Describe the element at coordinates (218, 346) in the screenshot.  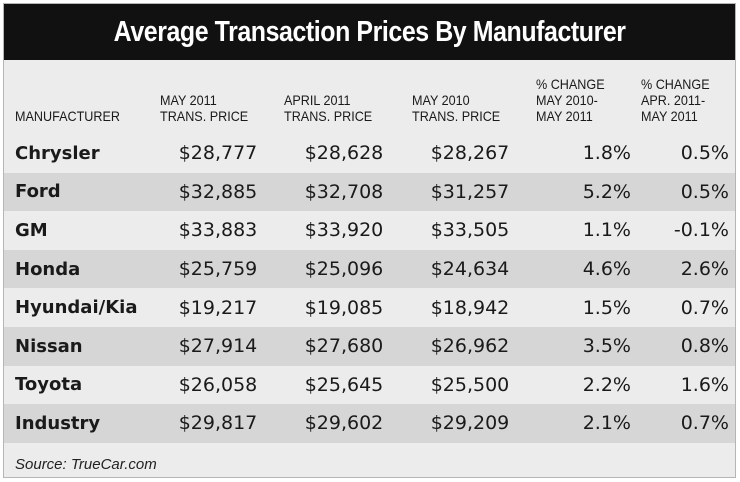
I see `value-cell: $27,914` at that location.